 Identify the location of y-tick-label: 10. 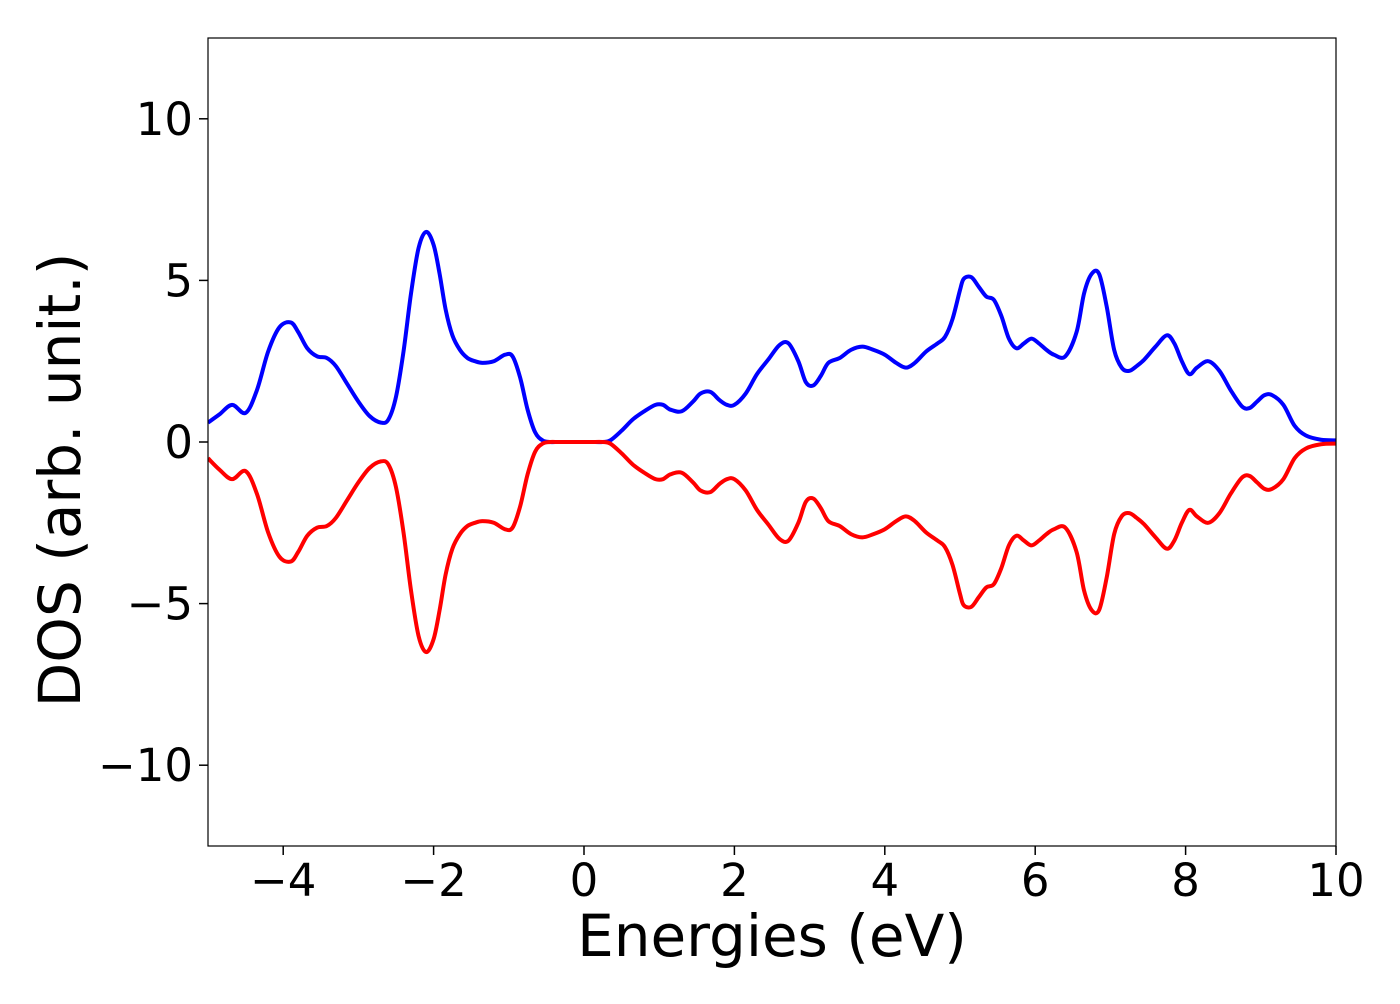
(164, 119).